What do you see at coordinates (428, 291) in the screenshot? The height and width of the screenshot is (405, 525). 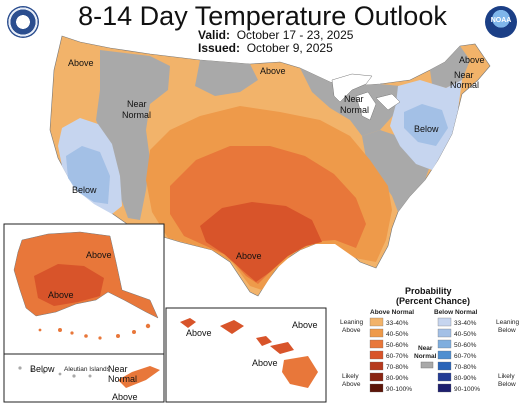 I see `legend-title: Probability` at bounding box center [428, 291].